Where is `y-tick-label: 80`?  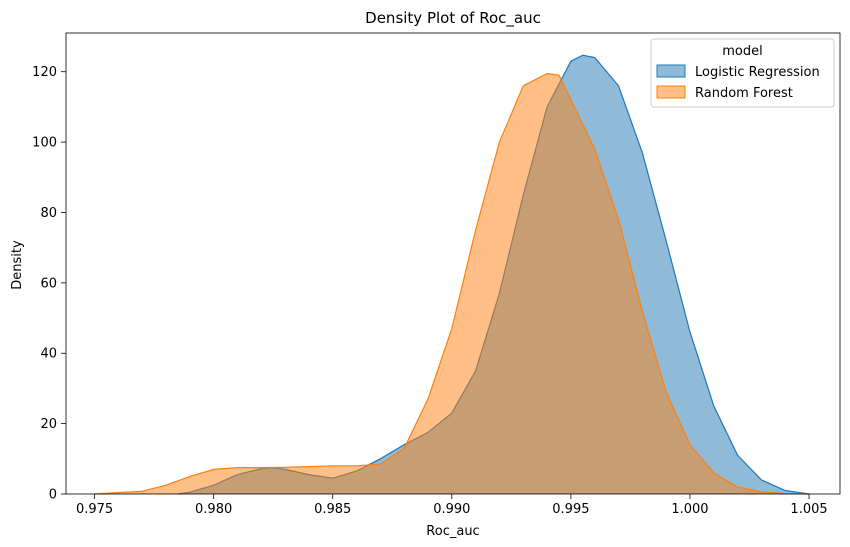
y-tick-label: 80 is located at coordinates (48, 213).